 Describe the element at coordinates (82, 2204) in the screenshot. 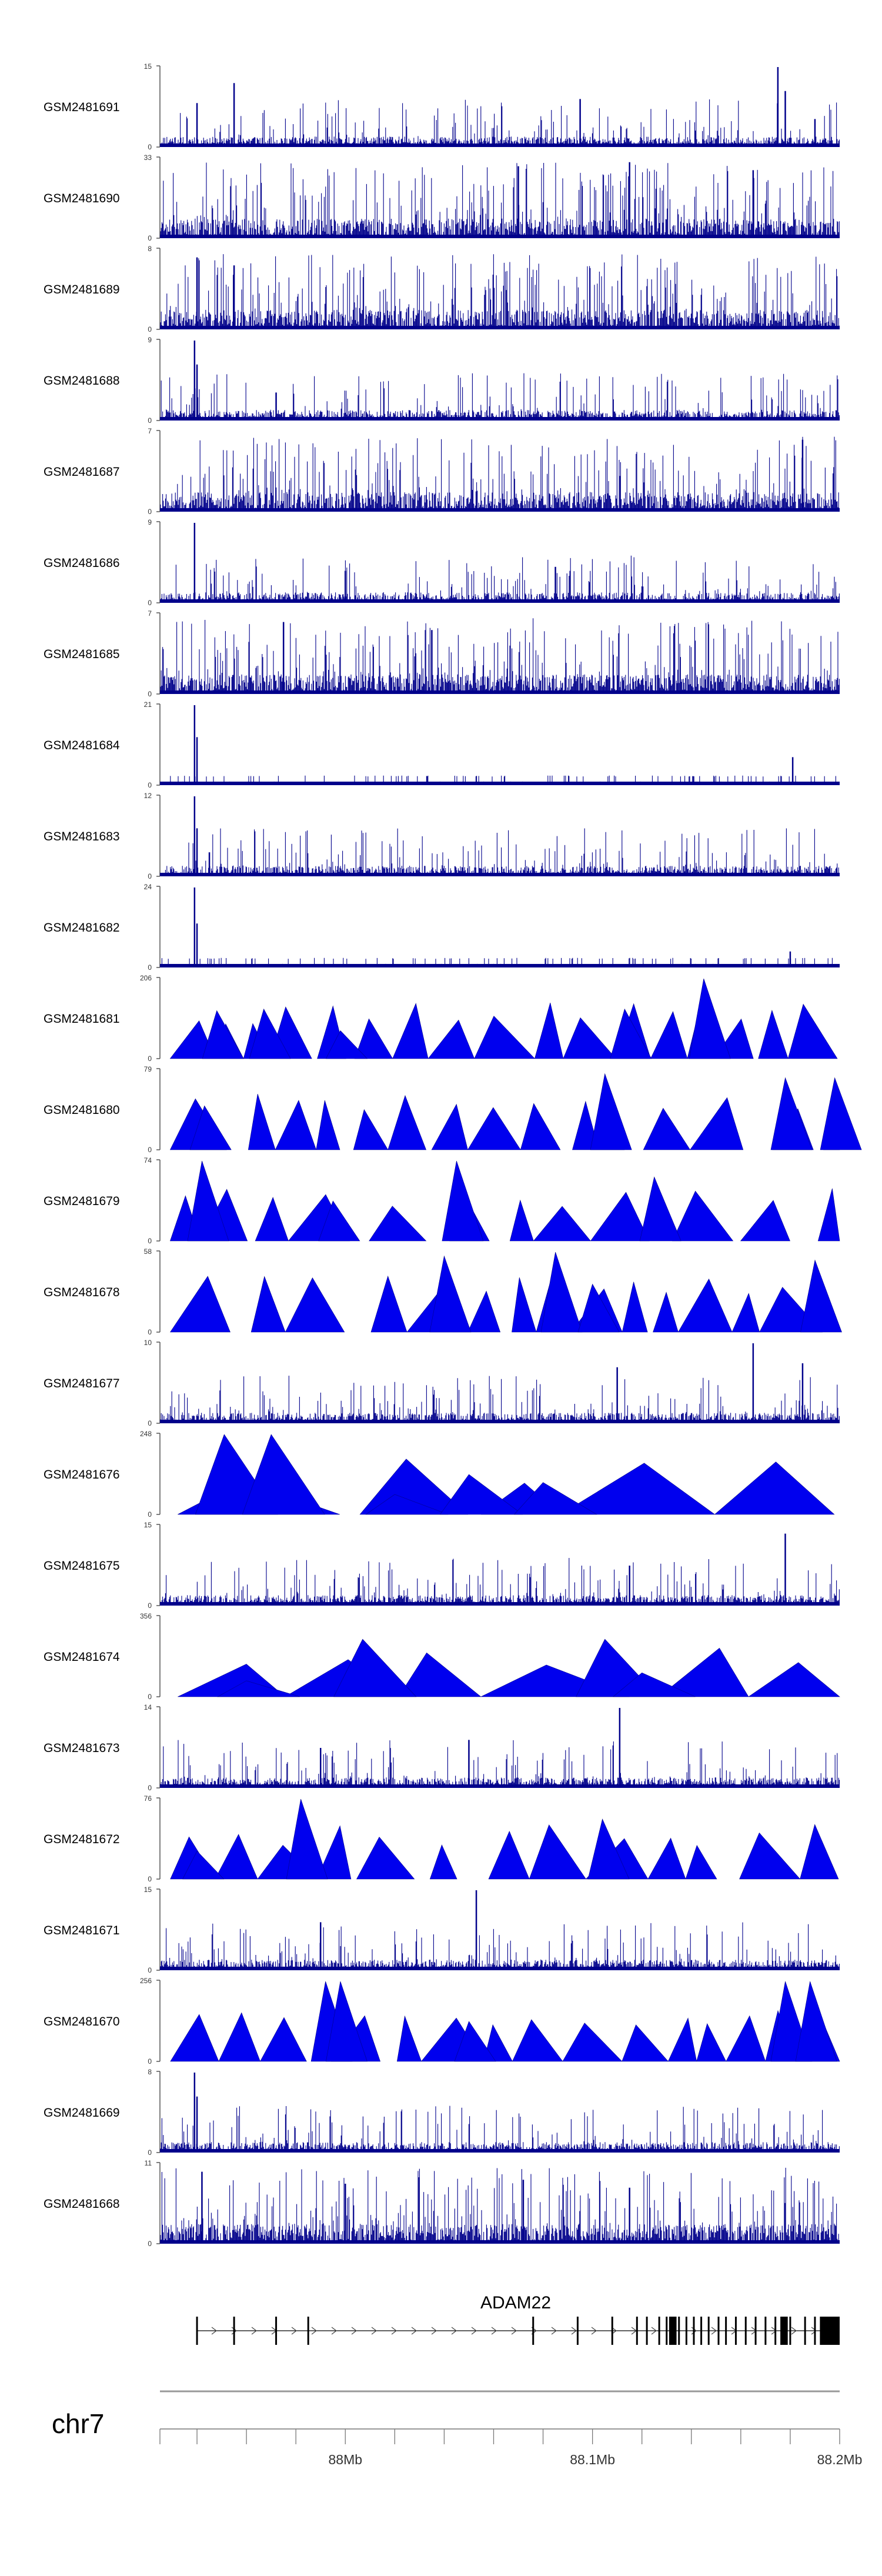

I see `track-name-label: GSM2481668` at that location.